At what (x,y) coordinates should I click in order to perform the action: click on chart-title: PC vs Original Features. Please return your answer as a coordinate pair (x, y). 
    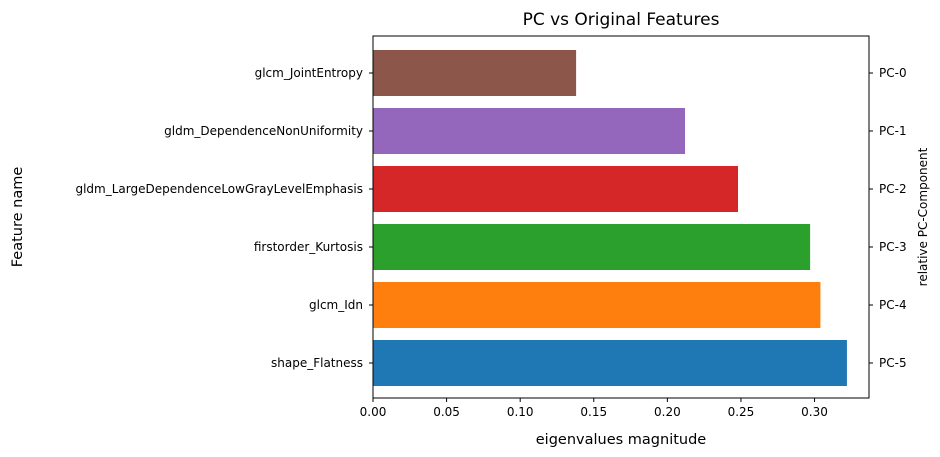
    Looking at the image, I should click on (621, 20).